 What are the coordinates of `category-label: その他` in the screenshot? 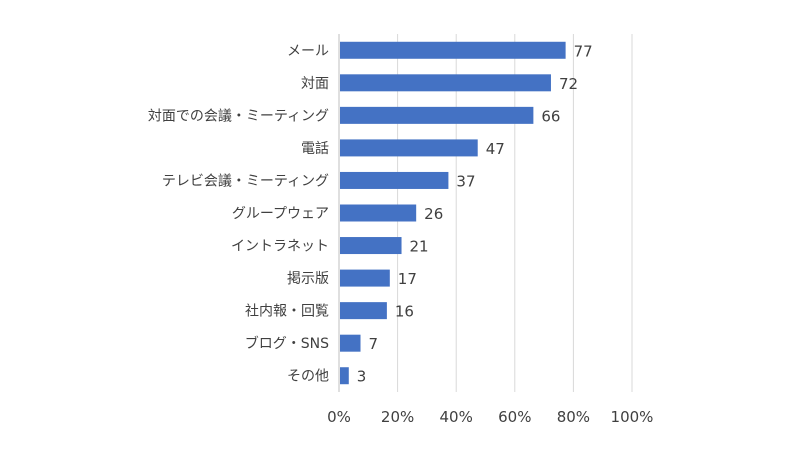 It's located at (308, 377).